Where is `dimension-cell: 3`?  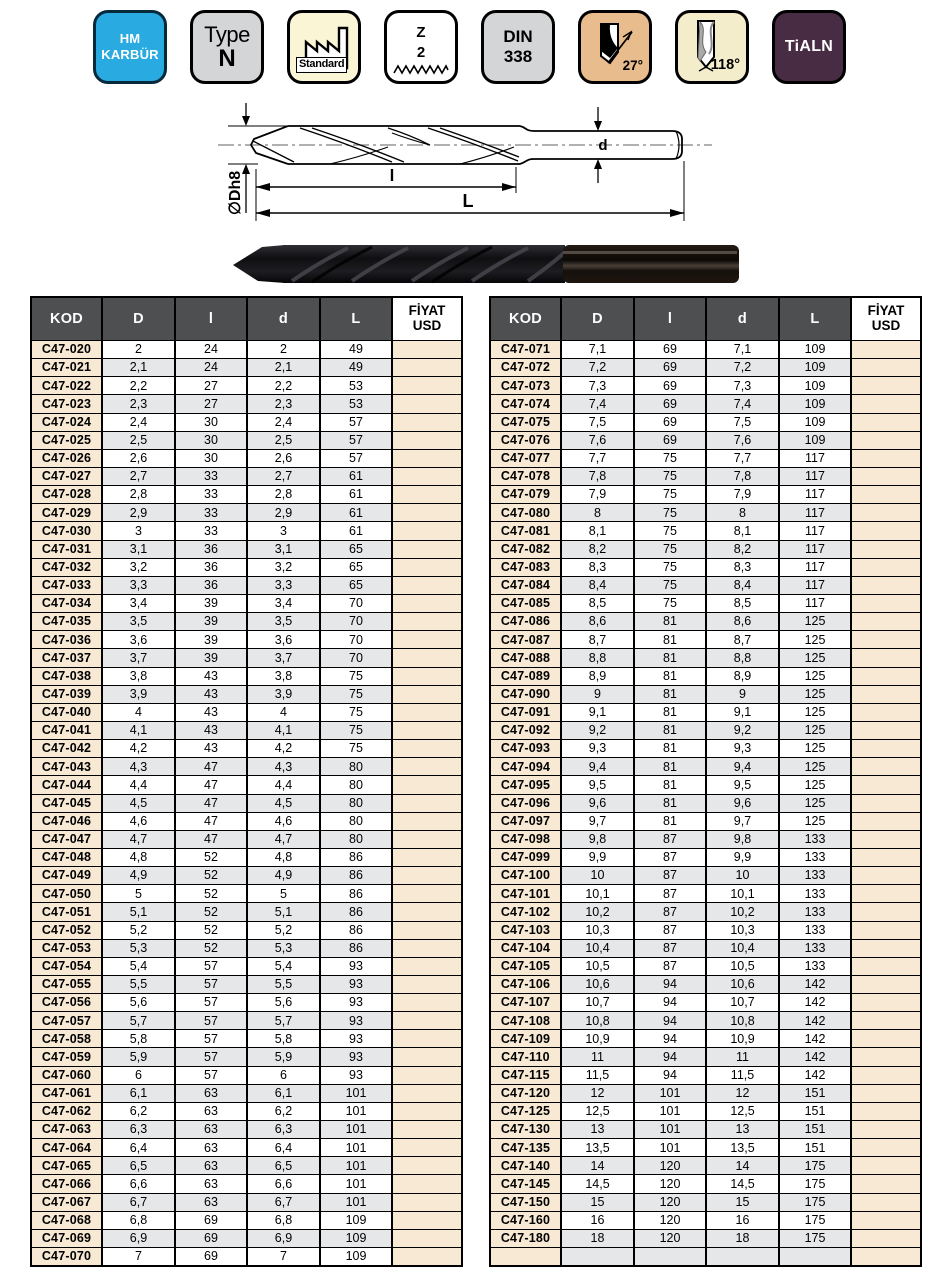 dimension-cell: 3 is located at coordinates (283, 531).